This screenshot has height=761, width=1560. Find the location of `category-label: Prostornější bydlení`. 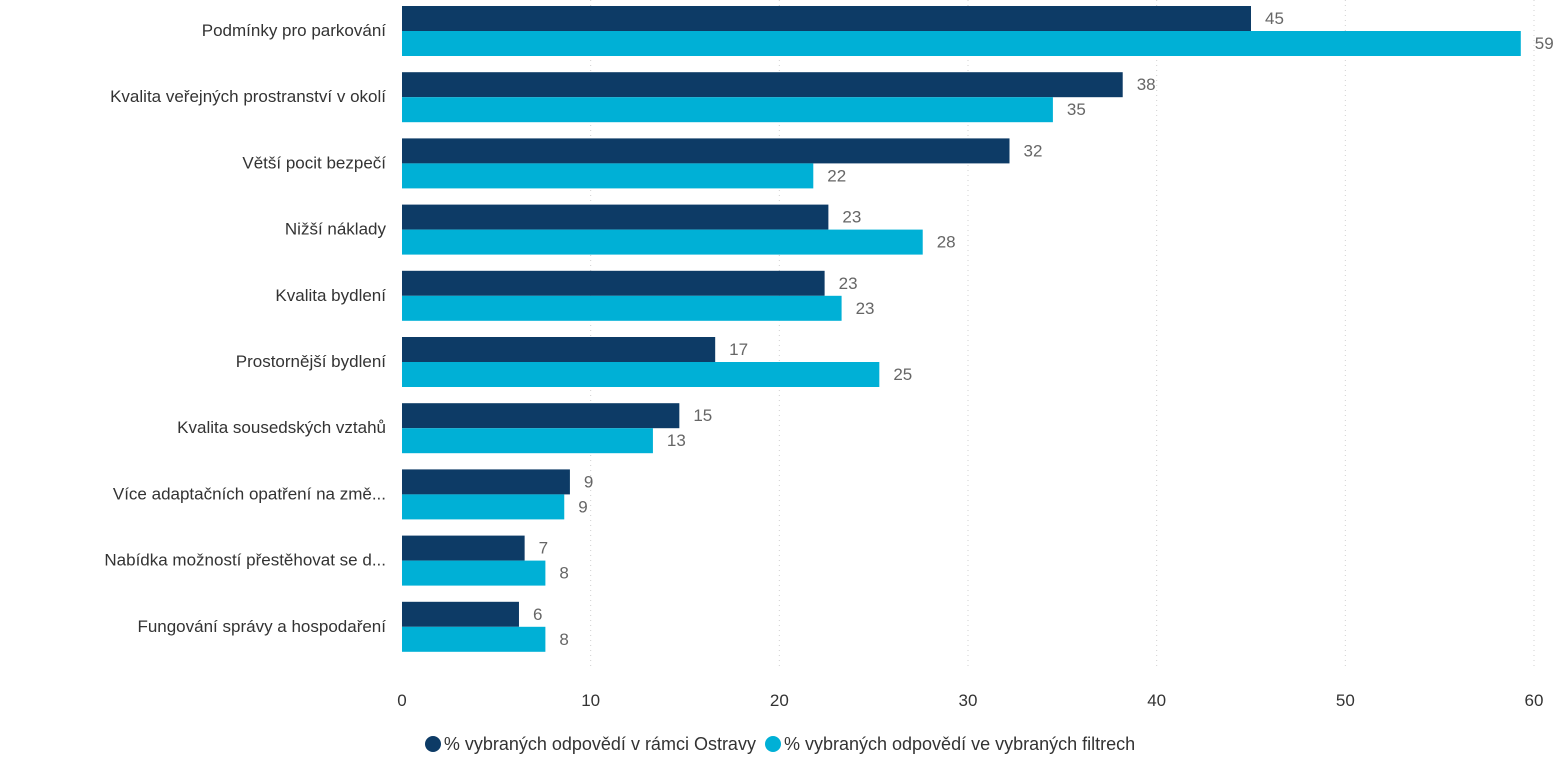

category-label: Prostornější bydlení is located at coordinates (311, 361).